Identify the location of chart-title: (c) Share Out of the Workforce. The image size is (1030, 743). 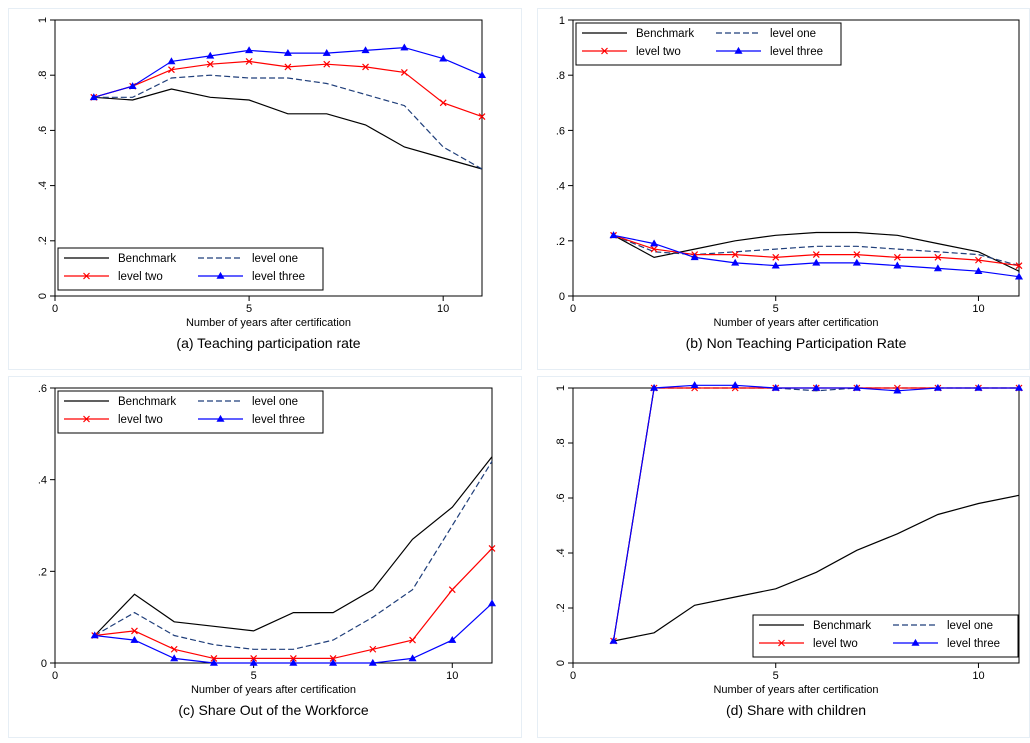
(273, 710).